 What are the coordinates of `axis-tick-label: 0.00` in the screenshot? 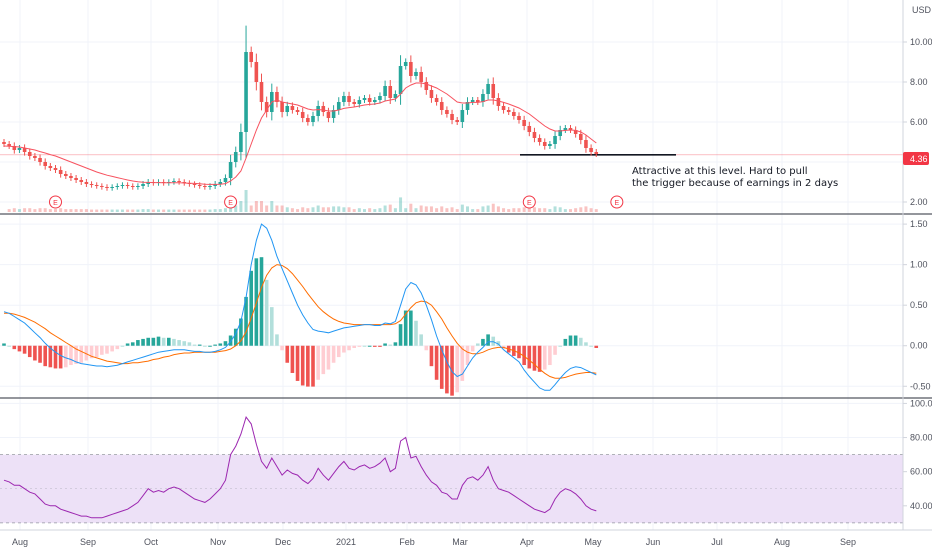 It's located at (919, 346).